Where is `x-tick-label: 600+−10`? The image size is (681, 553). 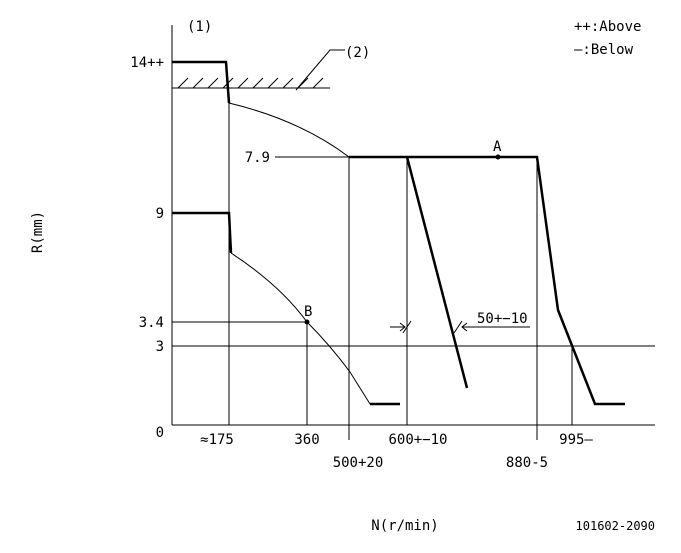 x-tick-label: 600+−10 is located at coordinates (417, 440).